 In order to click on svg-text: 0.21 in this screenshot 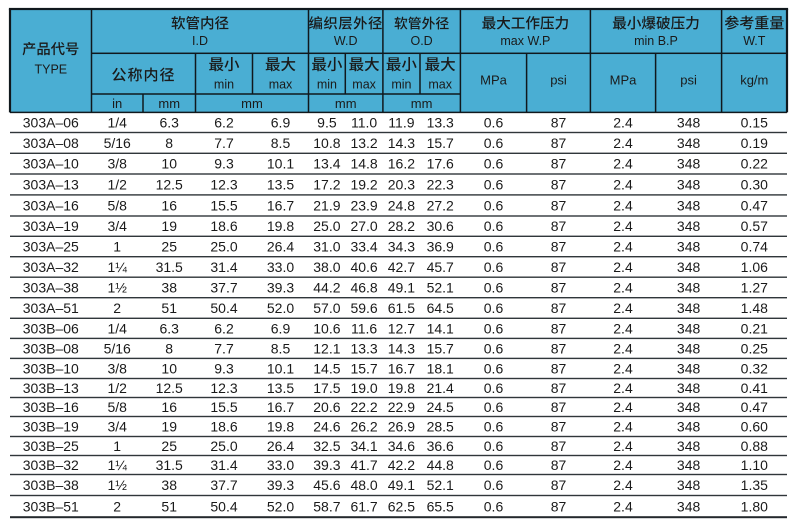, I will do `click(754, 328)`.